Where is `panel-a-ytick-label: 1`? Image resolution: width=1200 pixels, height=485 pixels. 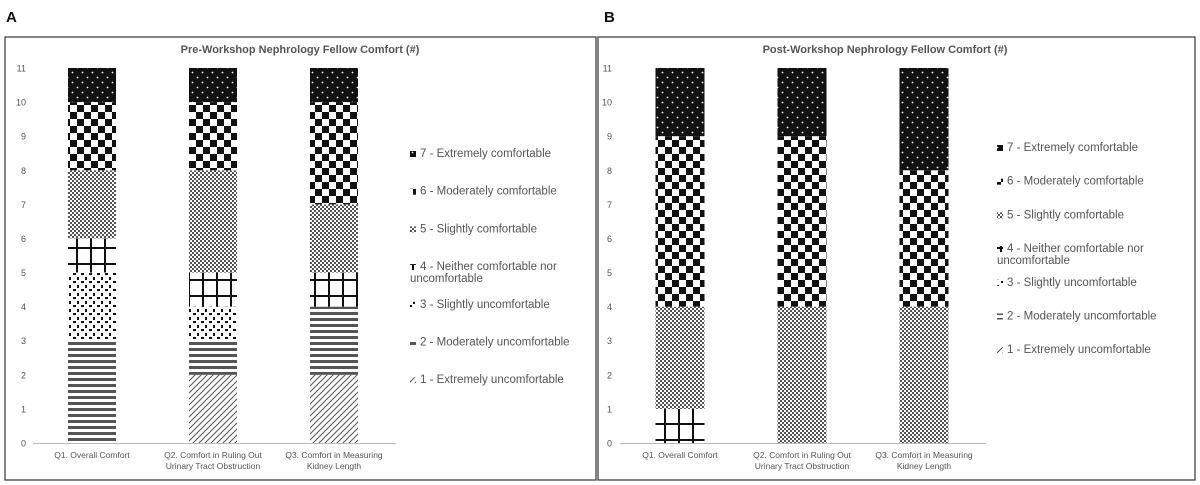 panel-a-ytick-label: 1 is located at coordinates (23, 409).